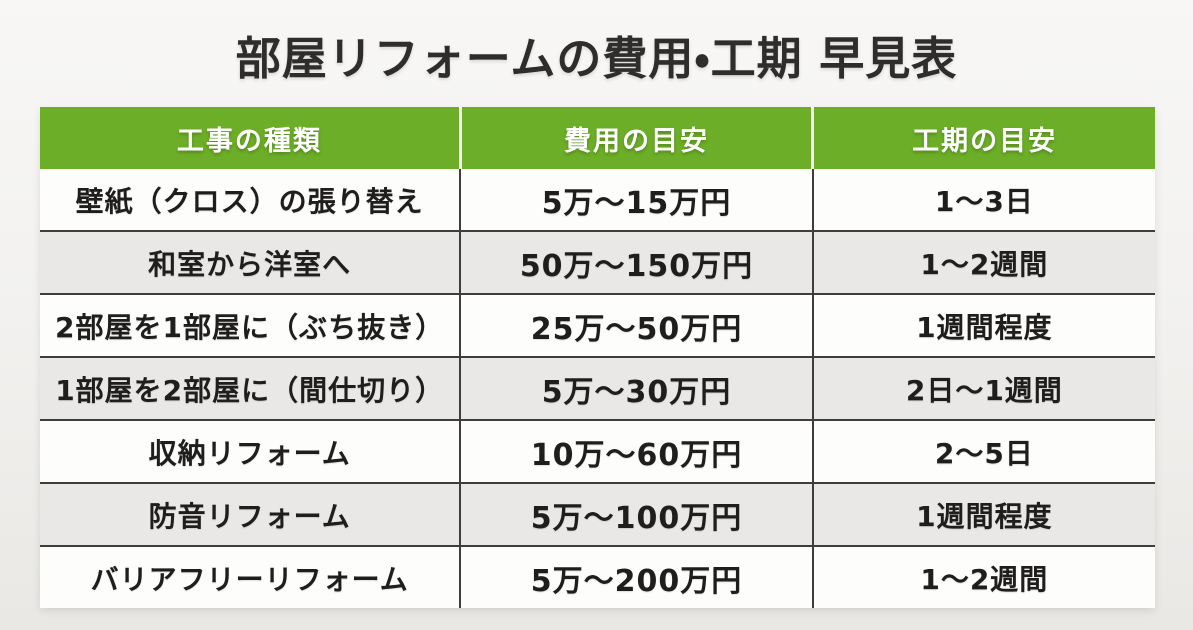 The width and height of the screenshot is (1193, 630). Describe the element at coordinates (983, 138) in the screenshot. I see `column-header-period: 工期の目安` at that location.